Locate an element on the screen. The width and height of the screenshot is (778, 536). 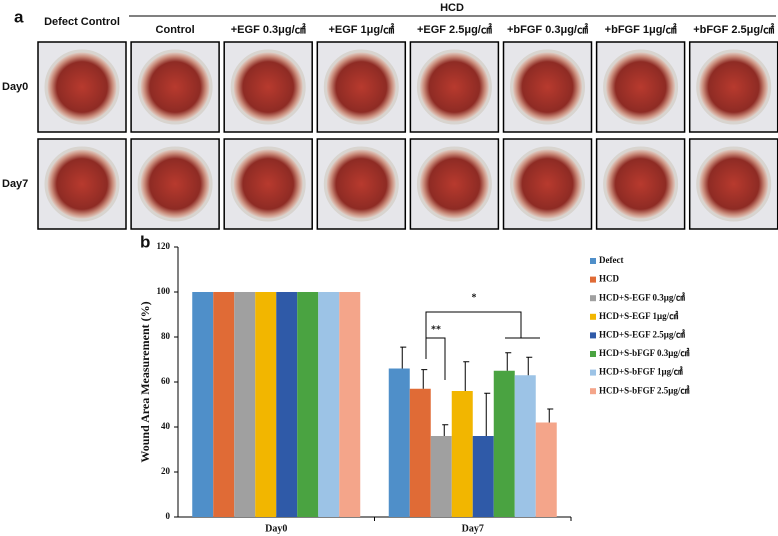
y-tick-label: 120 is located at coordinates (164, 246).